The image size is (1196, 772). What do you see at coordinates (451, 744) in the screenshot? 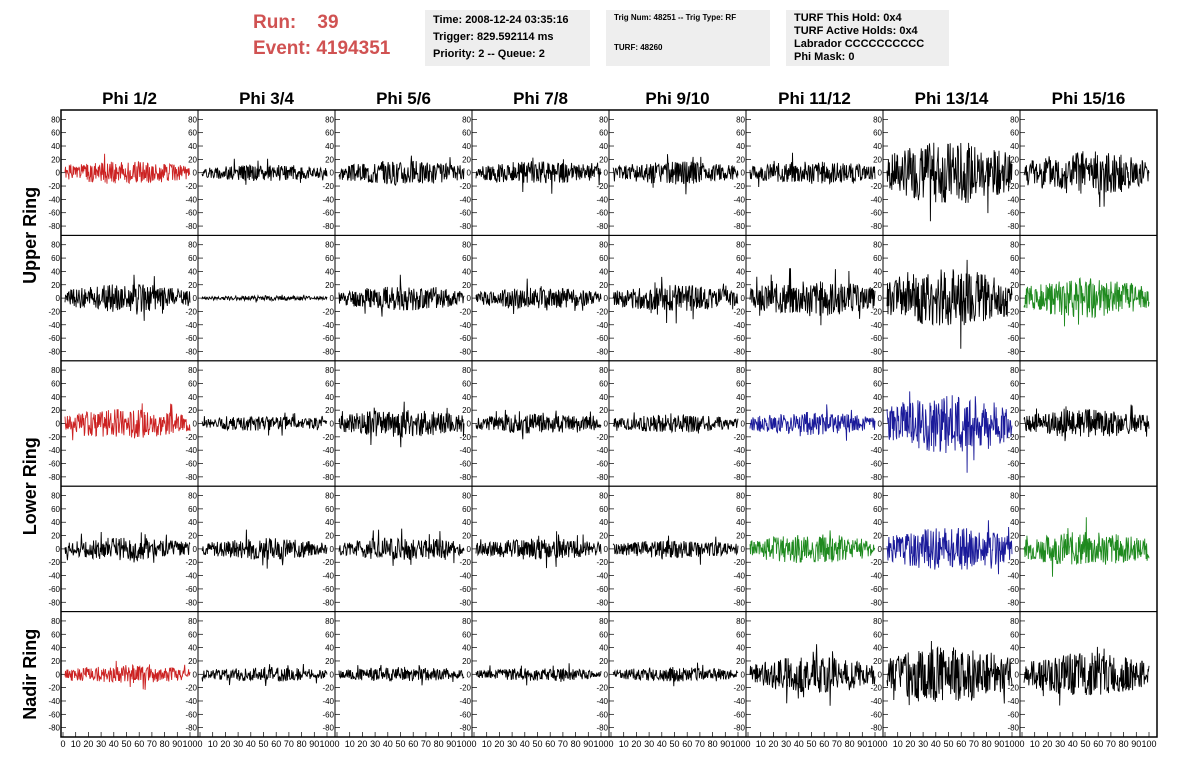
I see `xtick-label: 90` at bounding box center [451, 744].